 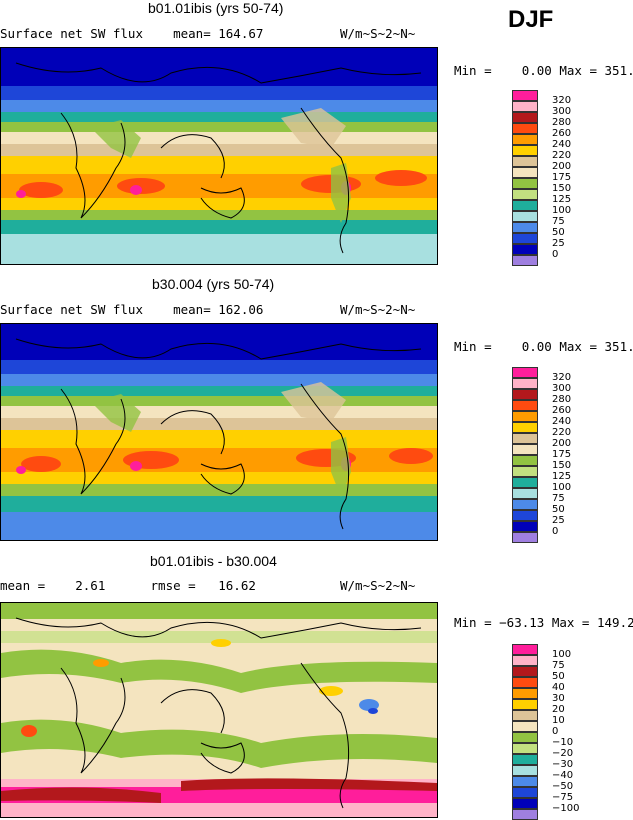 I want to click on panel-3-minmax: Min = −63.13 Max = 149.28, so click(x=543, y=622).